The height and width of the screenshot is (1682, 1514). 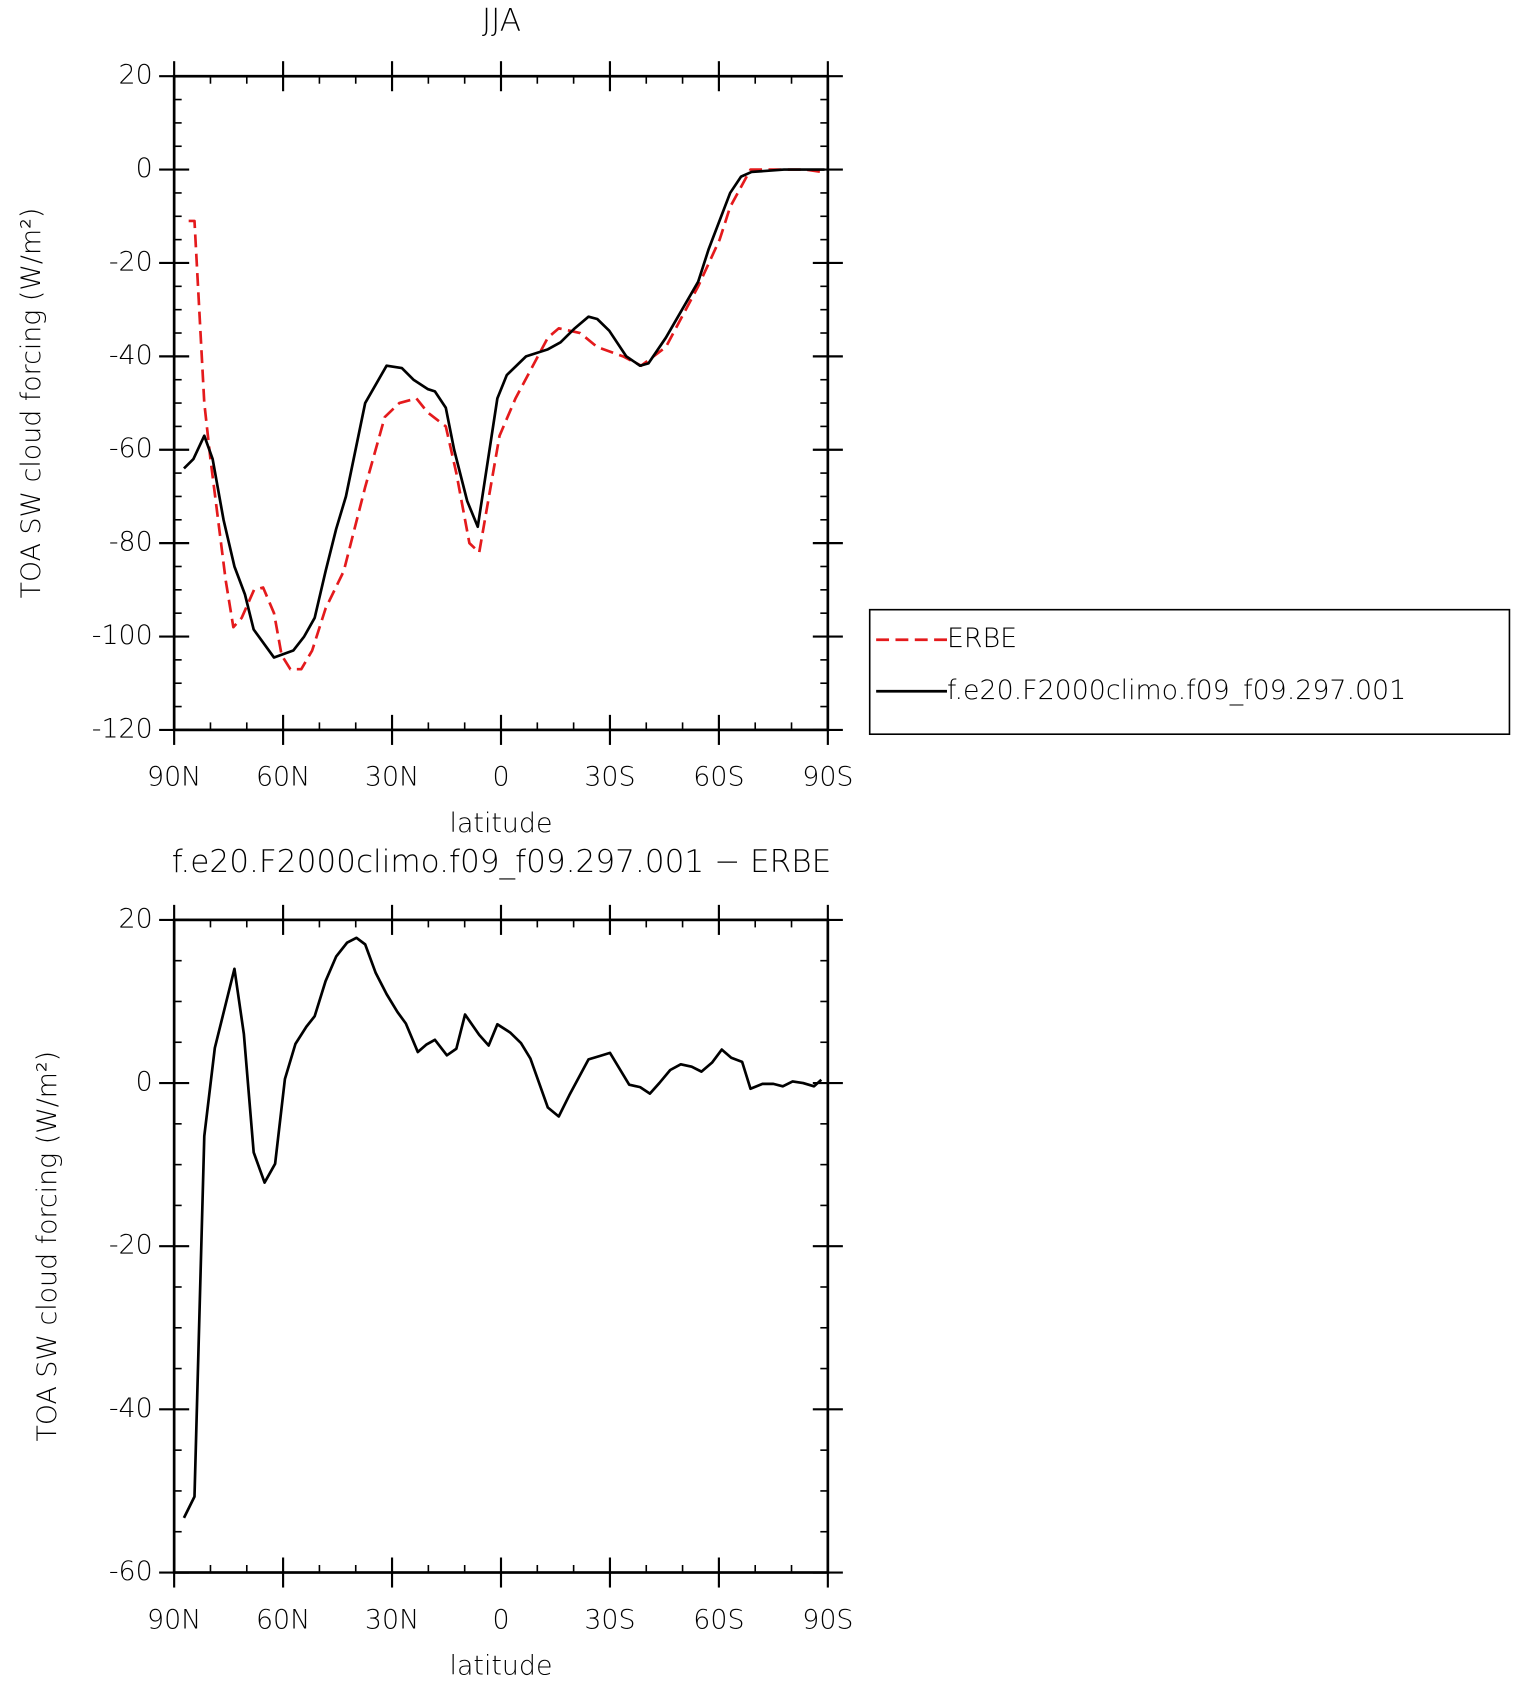 What do you see at coordinates (1176, 690) in the screenshot?
I see `legend-label: f.e20.F2000climo.f09_f09.297.001` at bounding box center [1176, 690].